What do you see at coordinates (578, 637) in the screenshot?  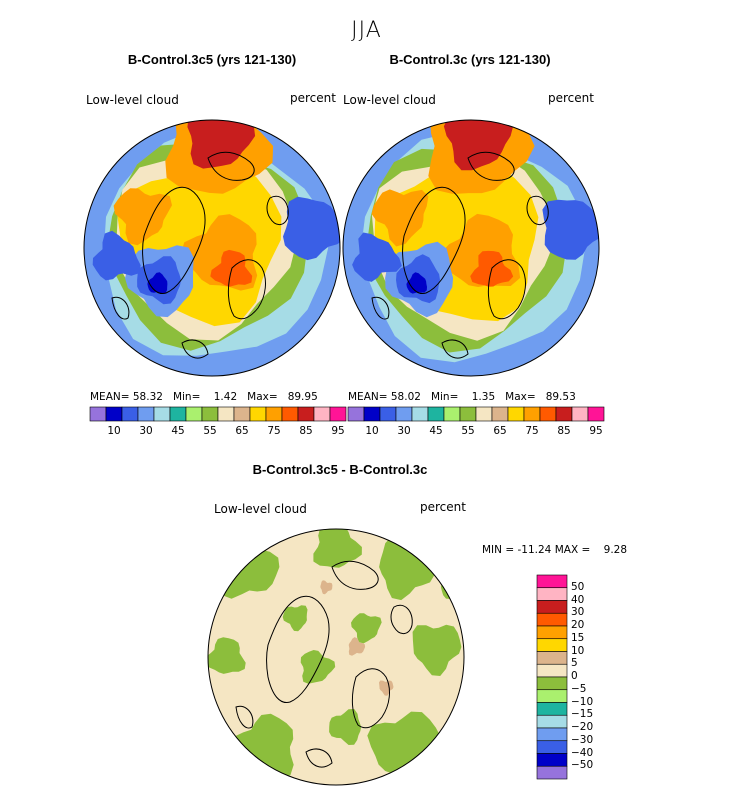 I see `panel3-colorbar-tick-4: 15` at bounding box center [578, 637].